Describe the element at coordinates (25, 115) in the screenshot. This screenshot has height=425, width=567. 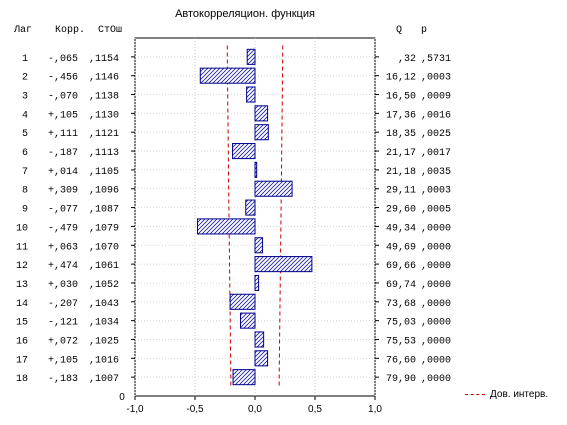
I see `lag-label: 4` at that location.